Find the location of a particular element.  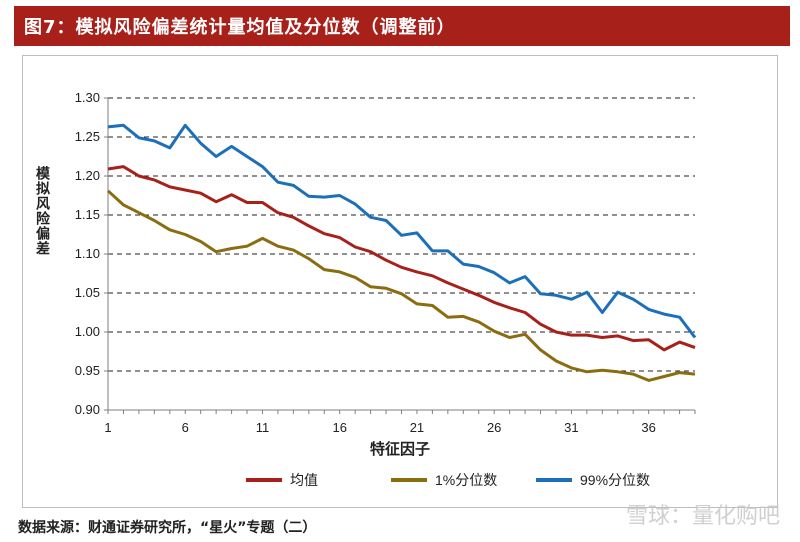

figure-title: 图7：模拟风险偏差统计量均值及分位数（调整前） is located at coordinates (240, 27).